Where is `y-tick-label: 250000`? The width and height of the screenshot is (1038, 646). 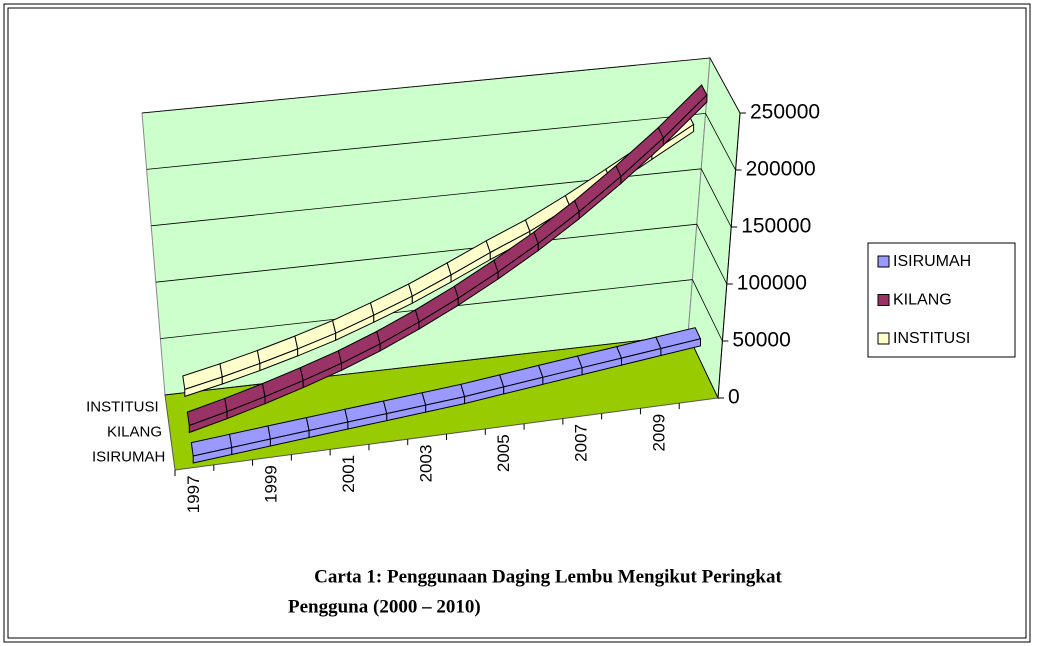
y-tick-label: 250000 is located at coordinates (785, 112).